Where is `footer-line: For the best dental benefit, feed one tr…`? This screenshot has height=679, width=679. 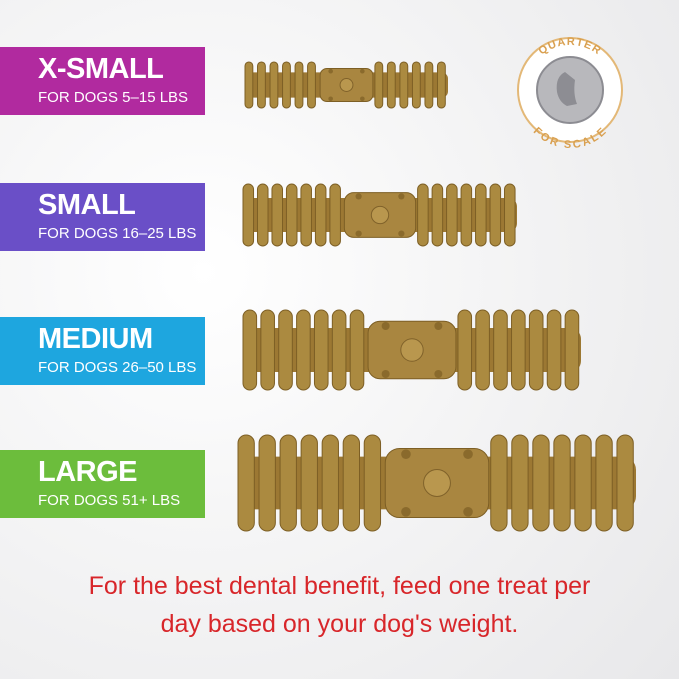 footer-line: For the best dental benefit, feed one tr… is located at coordinates (339, 586).